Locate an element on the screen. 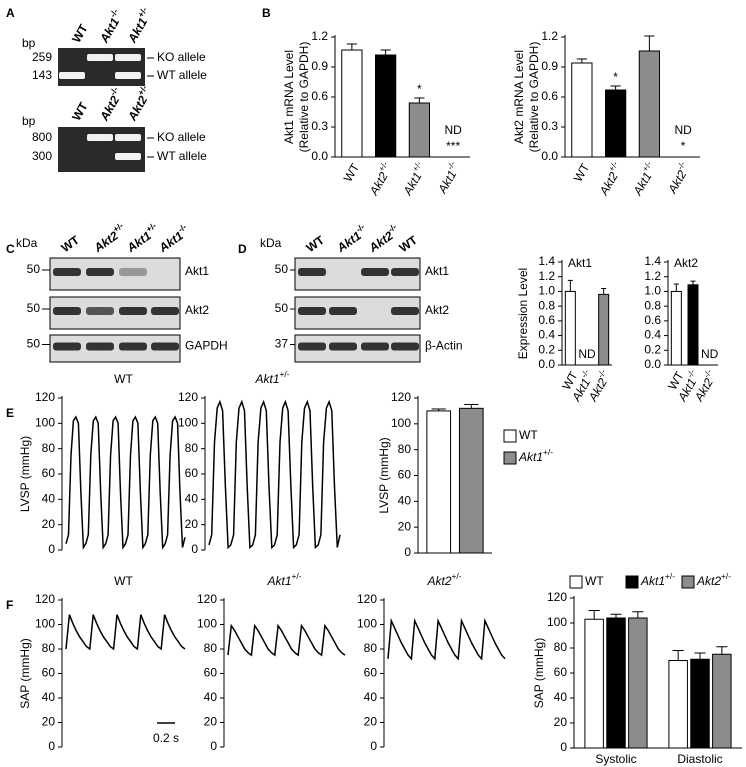 This screenshot has height=767, width=746. chart-title: WT is located at coordinates (123, 379).